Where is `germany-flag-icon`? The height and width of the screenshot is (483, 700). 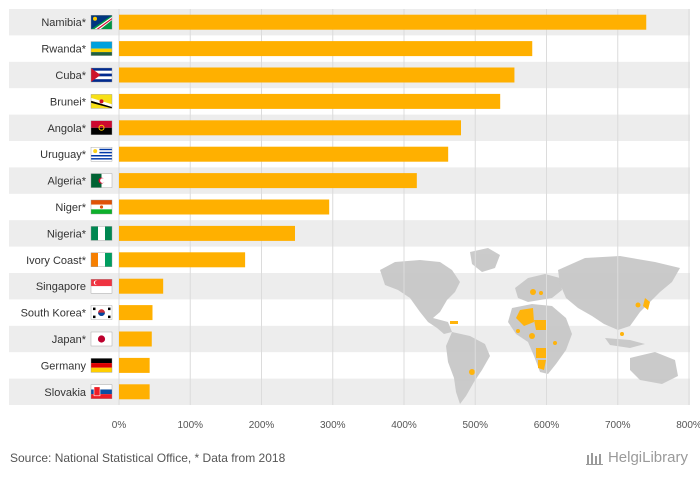
germany-flag-icon is located at coordinates (101, 365).